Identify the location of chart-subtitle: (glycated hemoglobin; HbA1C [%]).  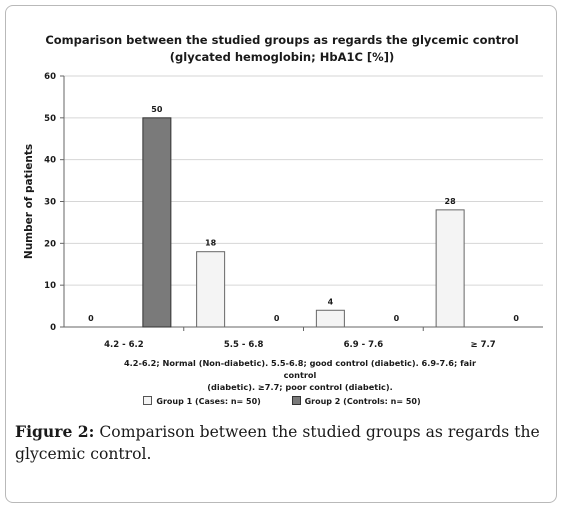
(282, 57).